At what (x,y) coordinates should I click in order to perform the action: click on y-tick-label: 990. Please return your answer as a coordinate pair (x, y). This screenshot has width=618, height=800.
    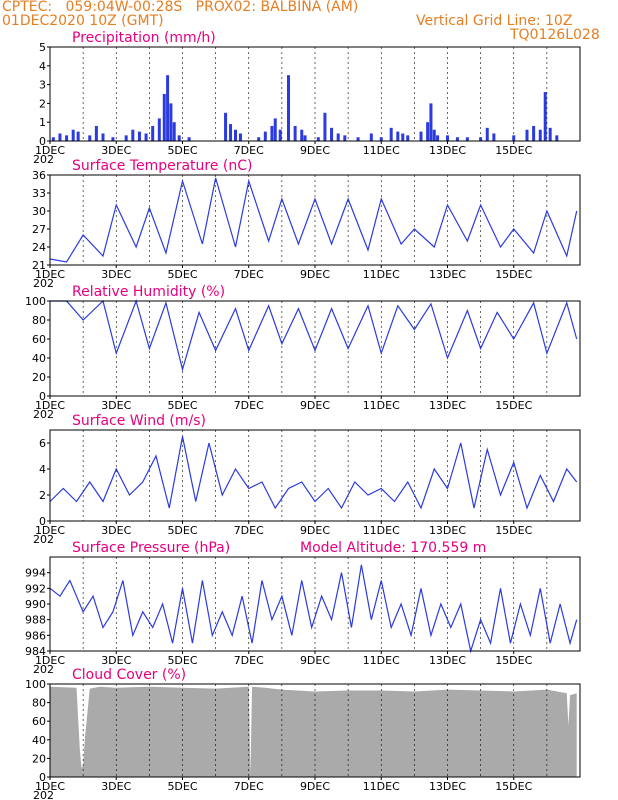
    Looking at the image, I should click on (35, 604).